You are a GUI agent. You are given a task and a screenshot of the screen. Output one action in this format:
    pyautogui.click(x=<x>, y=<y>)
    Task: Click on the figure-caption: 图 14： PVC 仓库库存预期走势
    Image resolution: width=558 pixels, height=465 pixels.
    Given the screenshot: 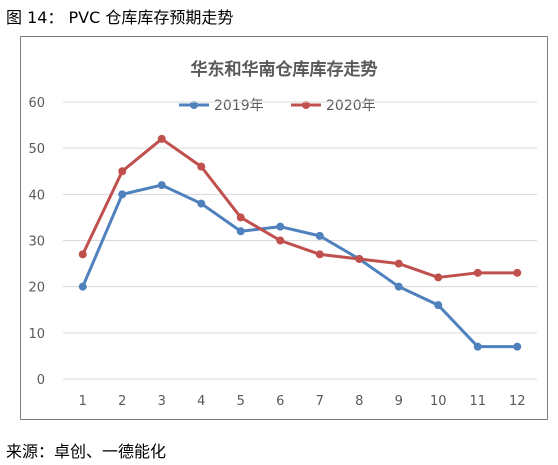 What is the action you would take?
    pyautogui.click(x=120, y=17)
    